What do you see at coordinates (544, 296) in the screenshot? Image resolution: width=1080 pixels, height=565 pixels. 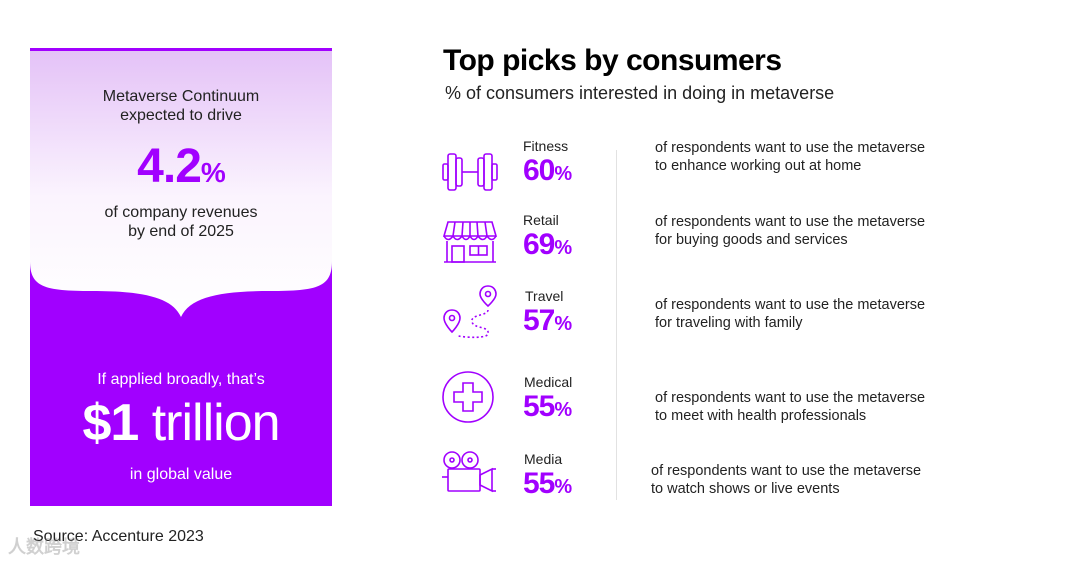 I see `category-label: Travel` at bounding box center [544, 296].